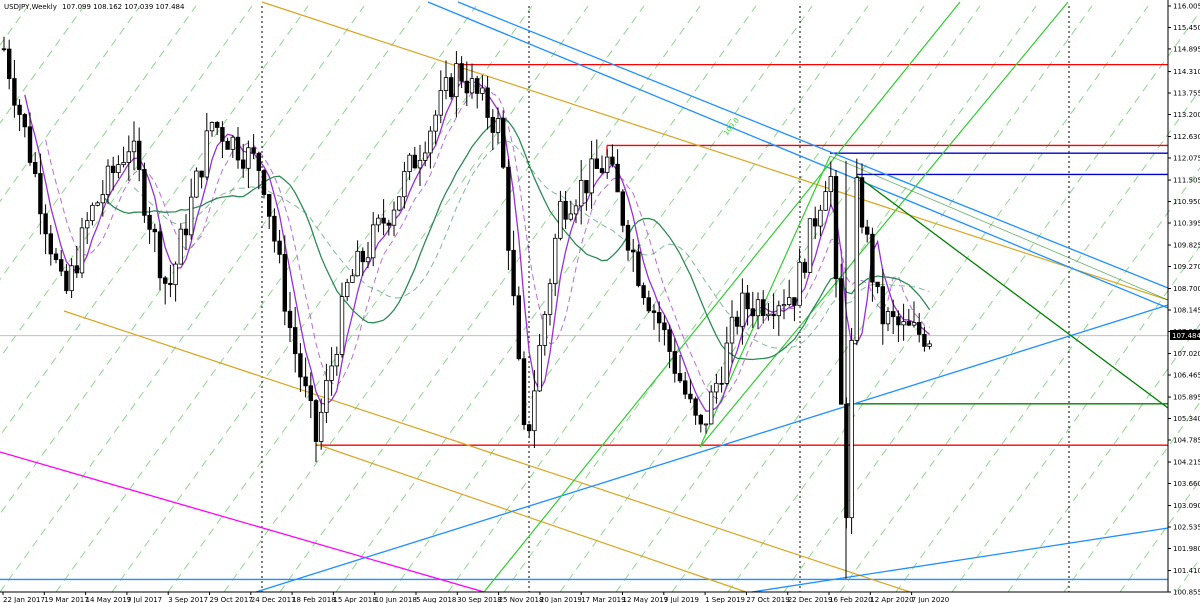 Image resolution: width=1200 pixels, height=603 pixels. What do you see at coordinates (1186, 419) in the screenshot?
I see `price-tick-label: 105.340` at bounding box center [1186, 419].